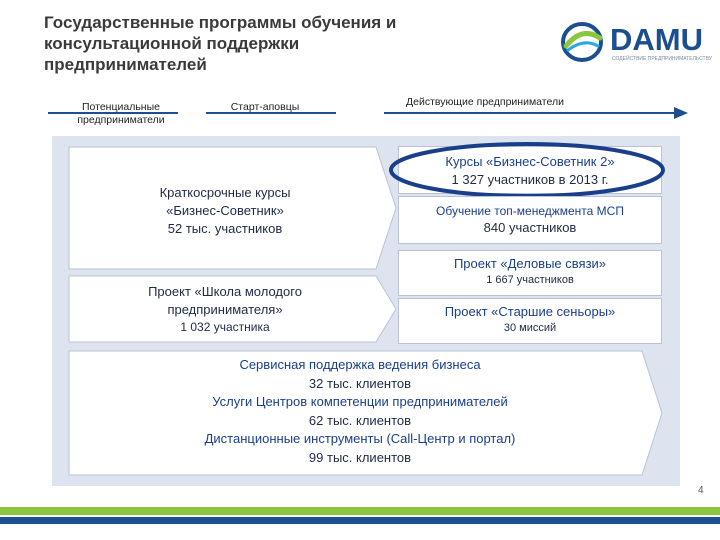 The image size is (720, 540). Describe the element at coordinates (656, 39) in the screenshot. I see `logo-brand-text: DAMU` at that location.